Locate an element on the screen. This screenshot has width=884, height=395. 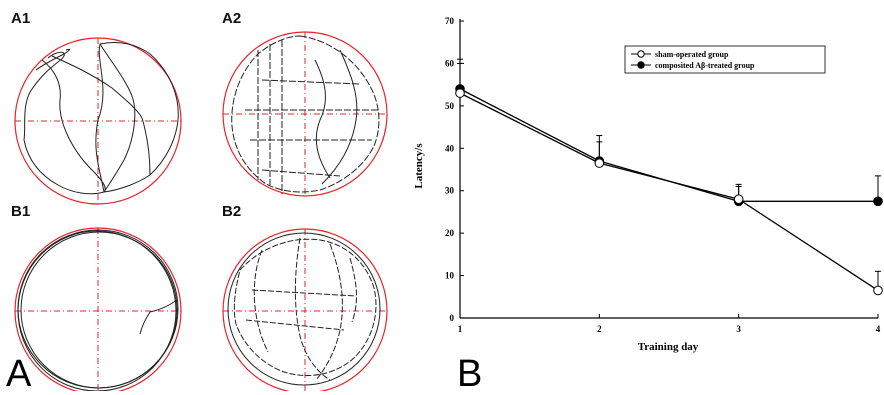
track-label-b2: B2 is located at coordinates (232, 211).